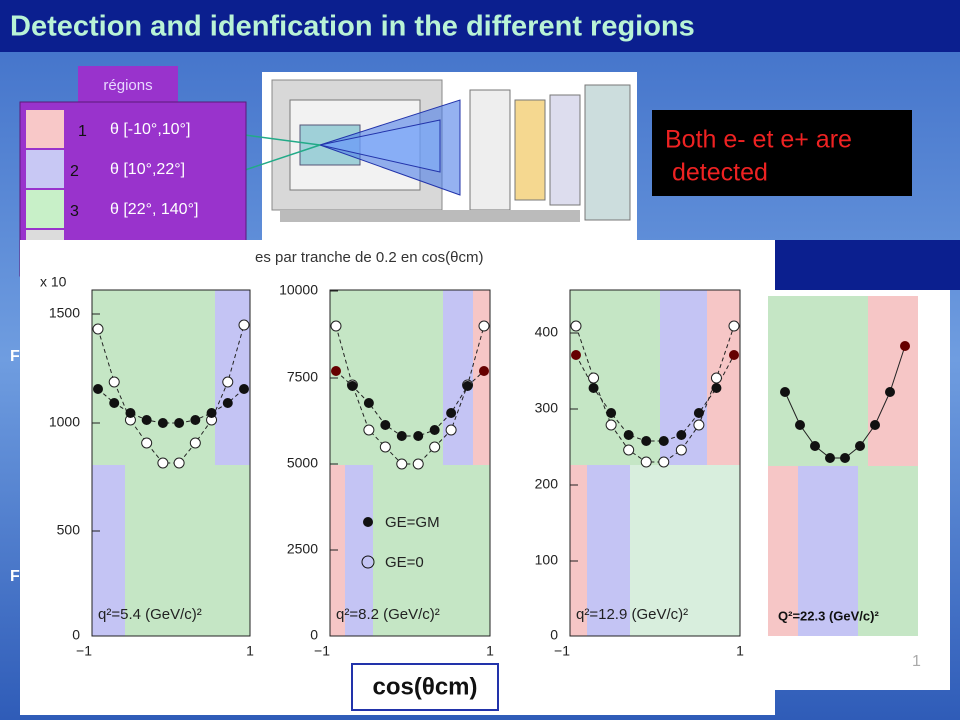 This screenshot has height=725, width=960. I want to click on region-range: θ [-10°,10°], so click(150, 129).